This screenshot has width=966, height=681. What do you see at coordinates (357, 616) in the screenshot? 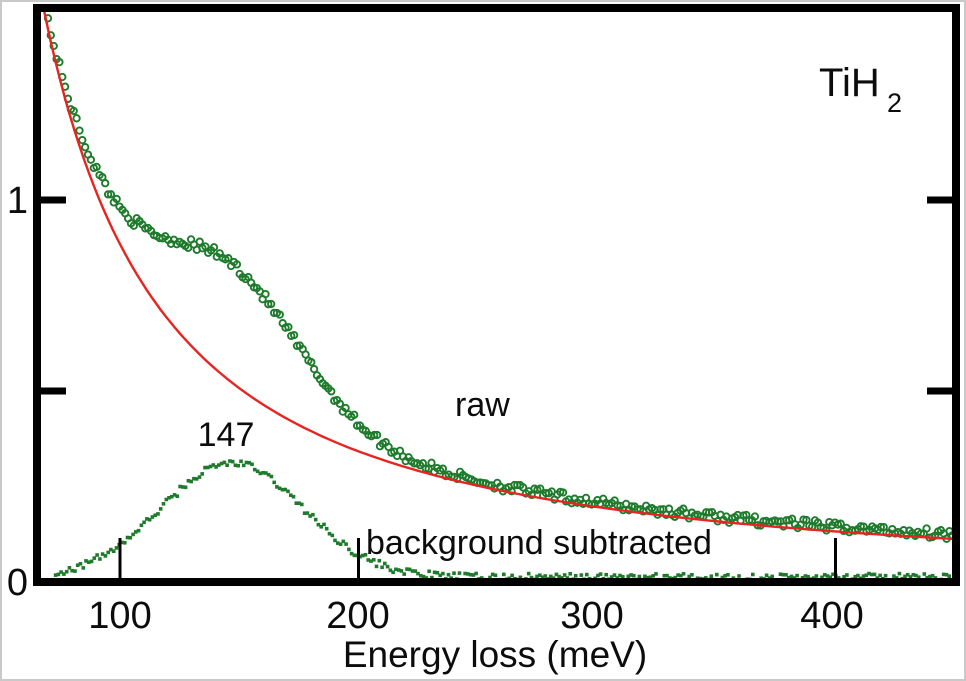
I see `x-tick-label-200: 200` at bounding box center [357, 616].